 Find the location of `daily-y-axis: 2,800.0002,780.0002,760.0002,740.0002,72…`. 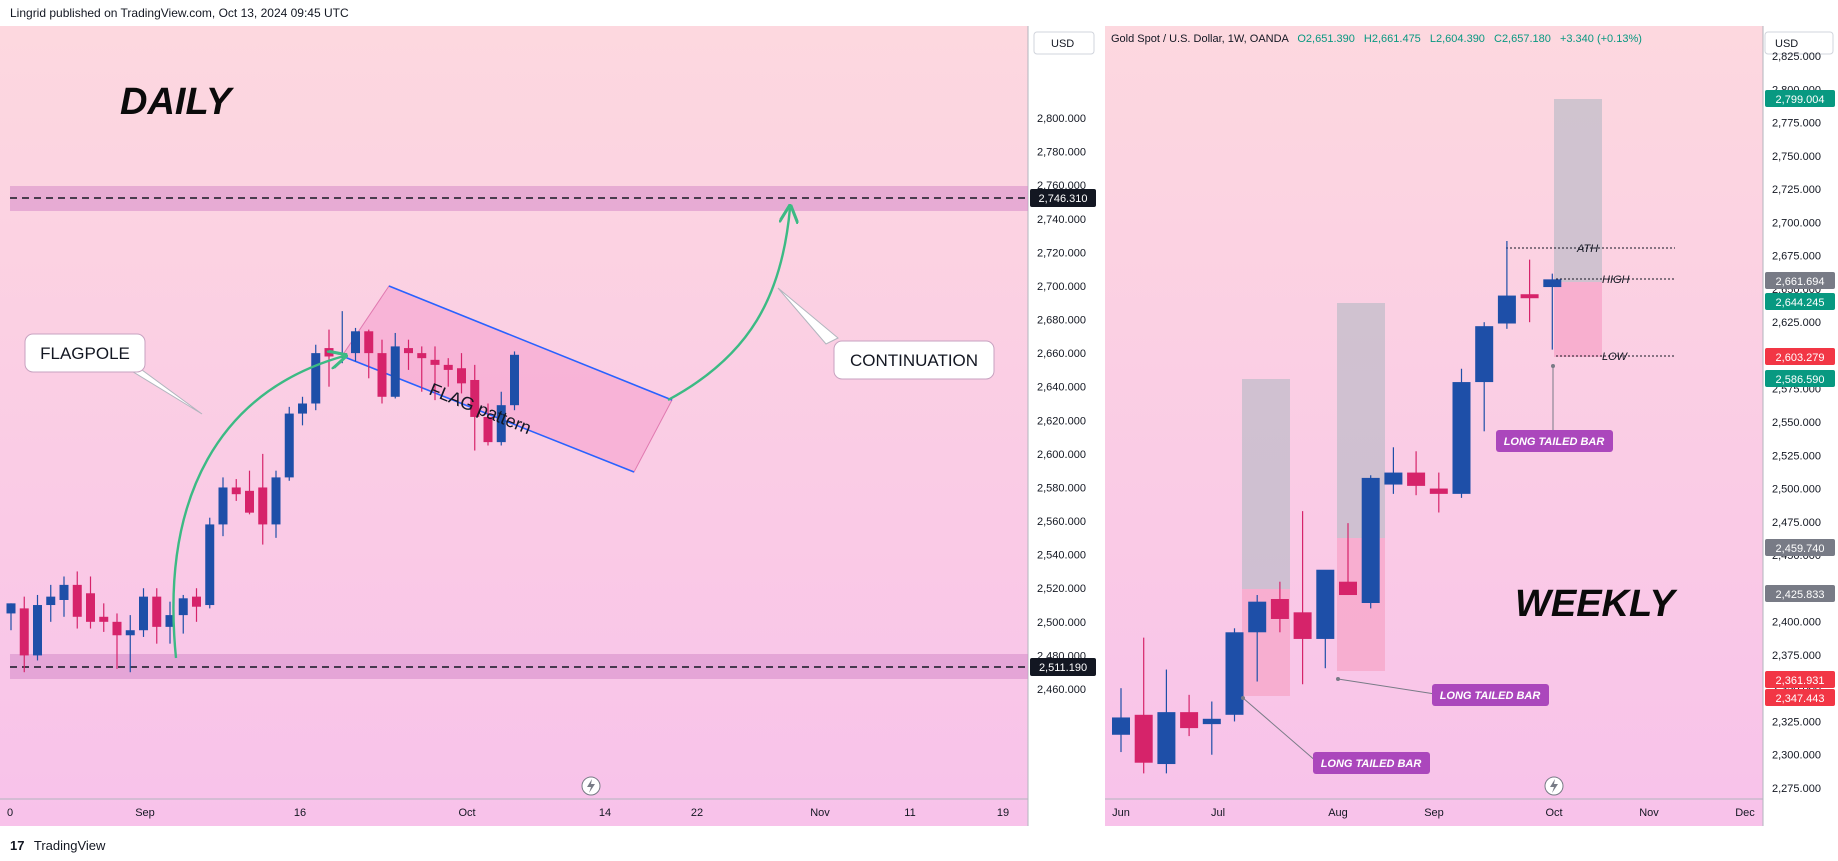

daily-y-axis: 2,800.0002,780.0002,760.0002,740.0002,72… is located at coordinates (1061, 404).